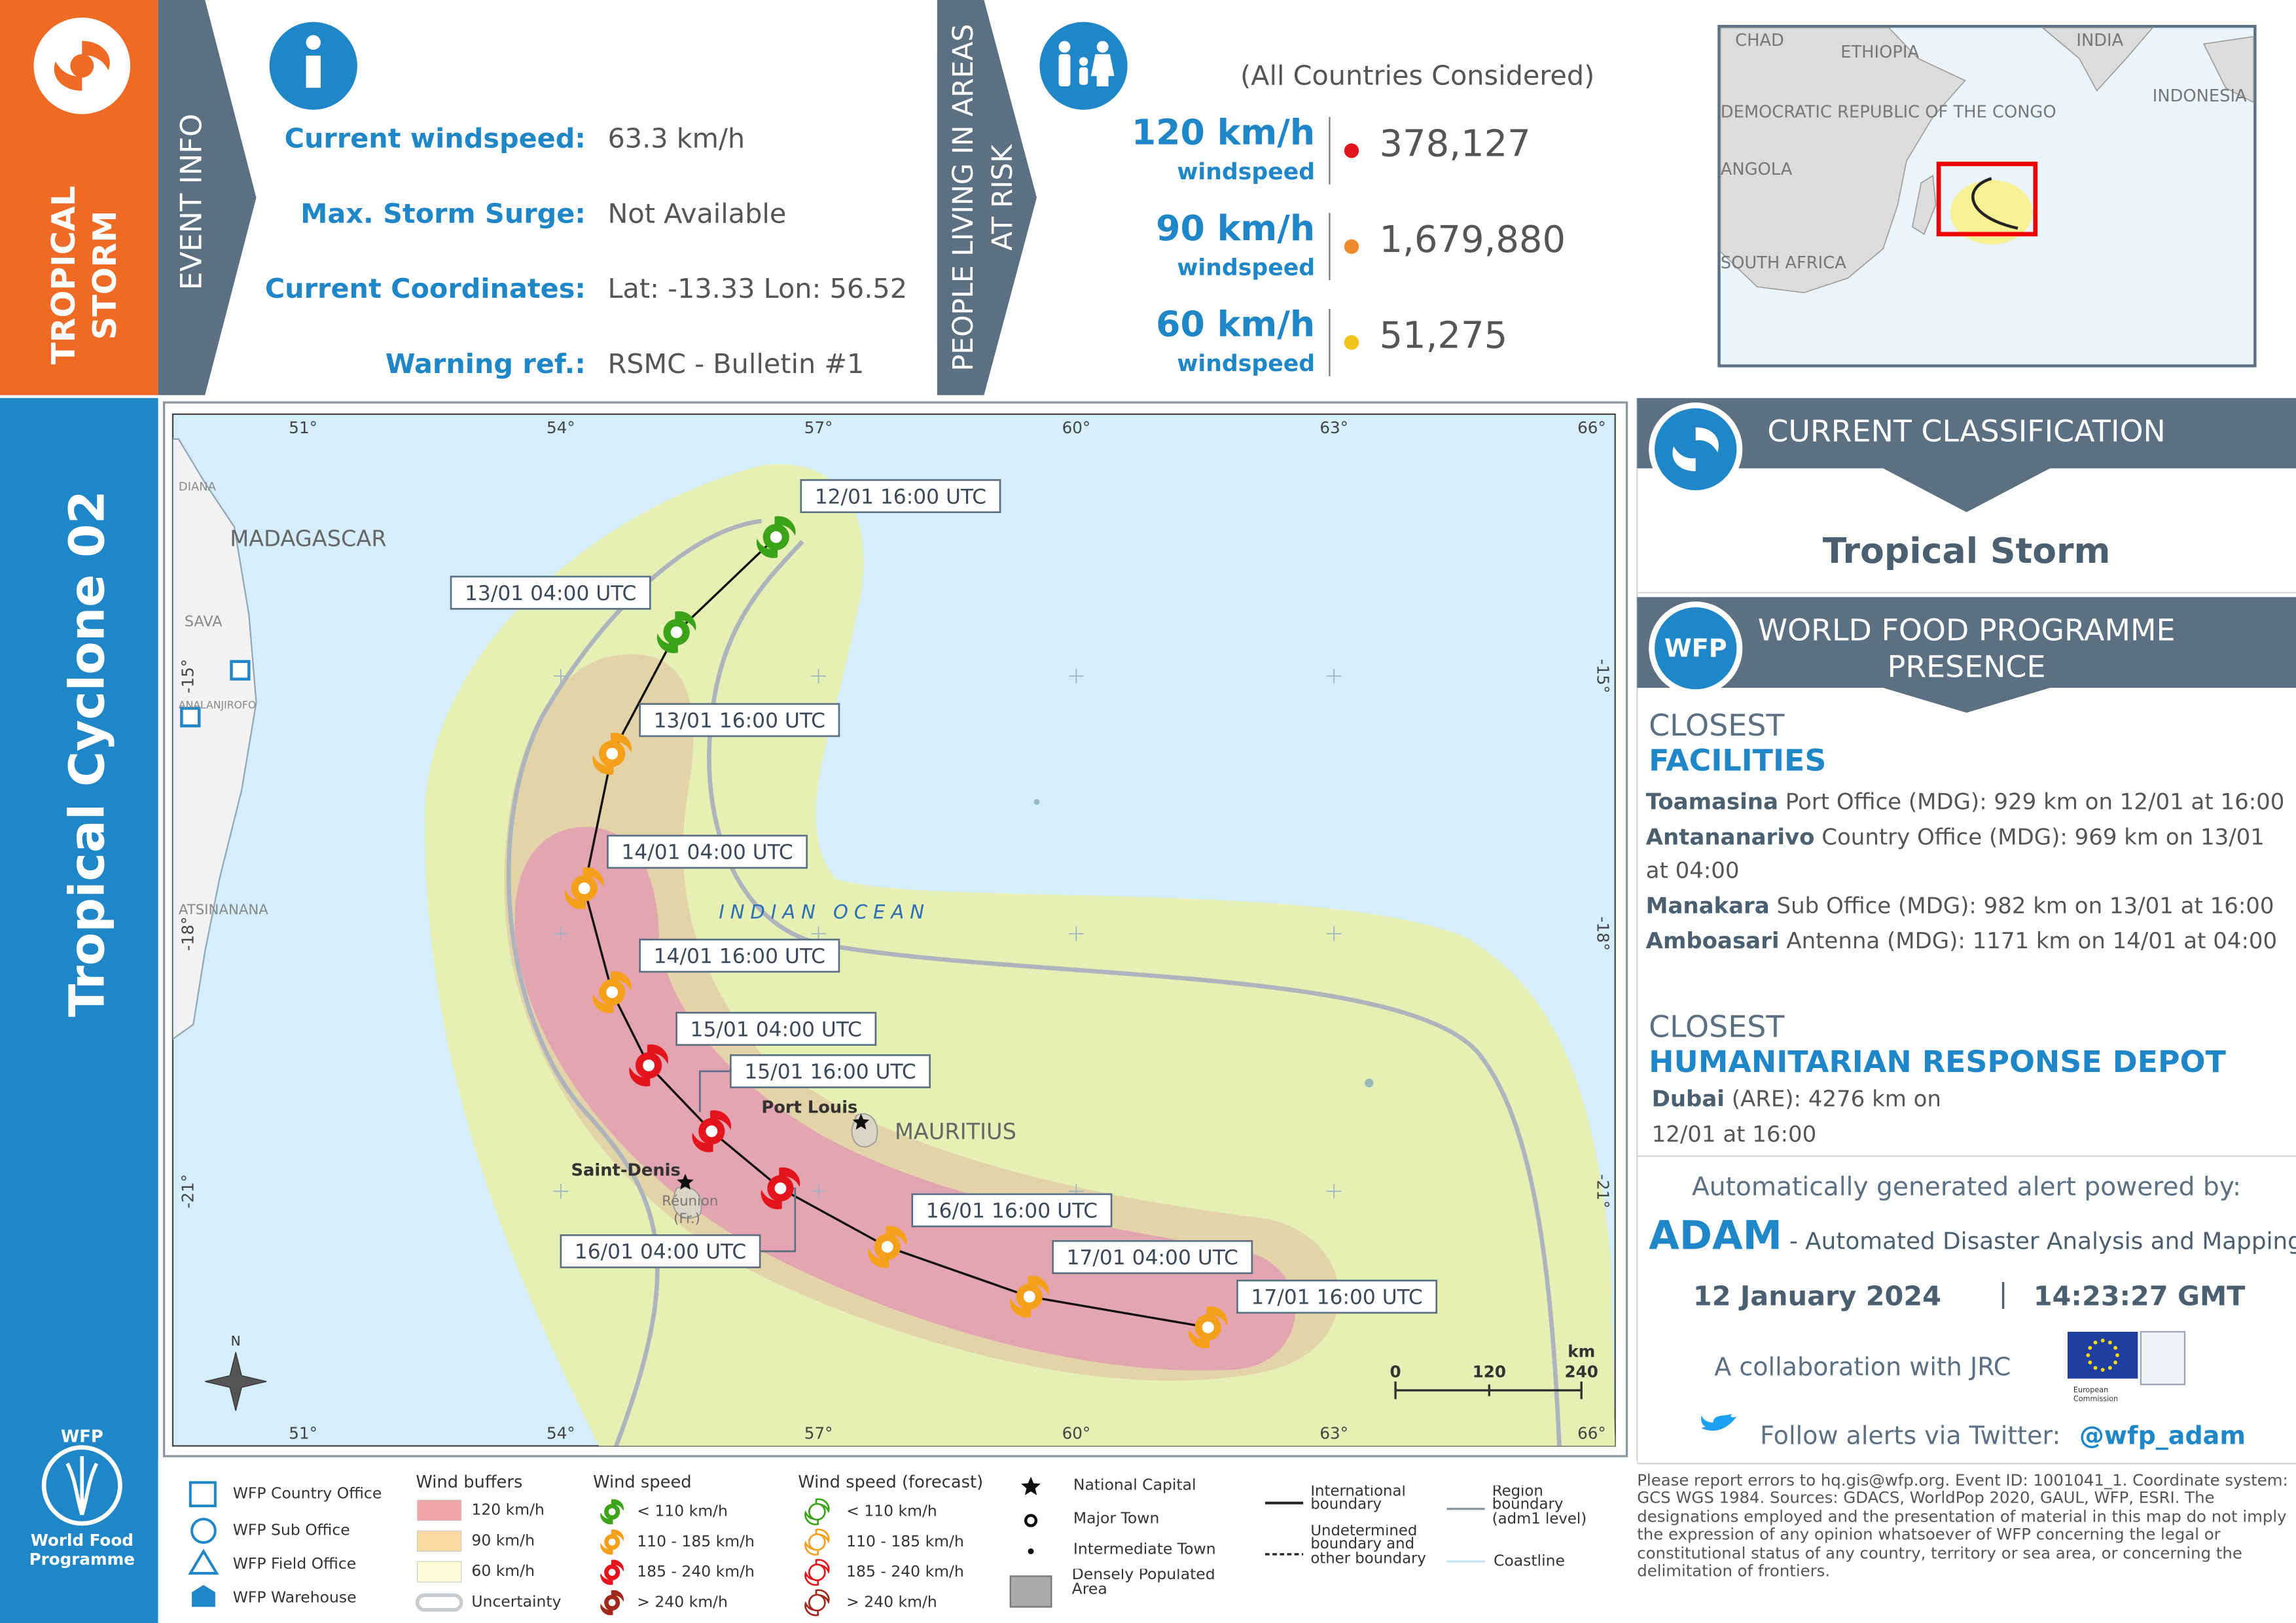 The width and height of the screenshot is (2296, 1623). Describe the element at coordinates (1143, 1583) in the screenshot. I see `legend-label: Densely Populated Area` at that location.